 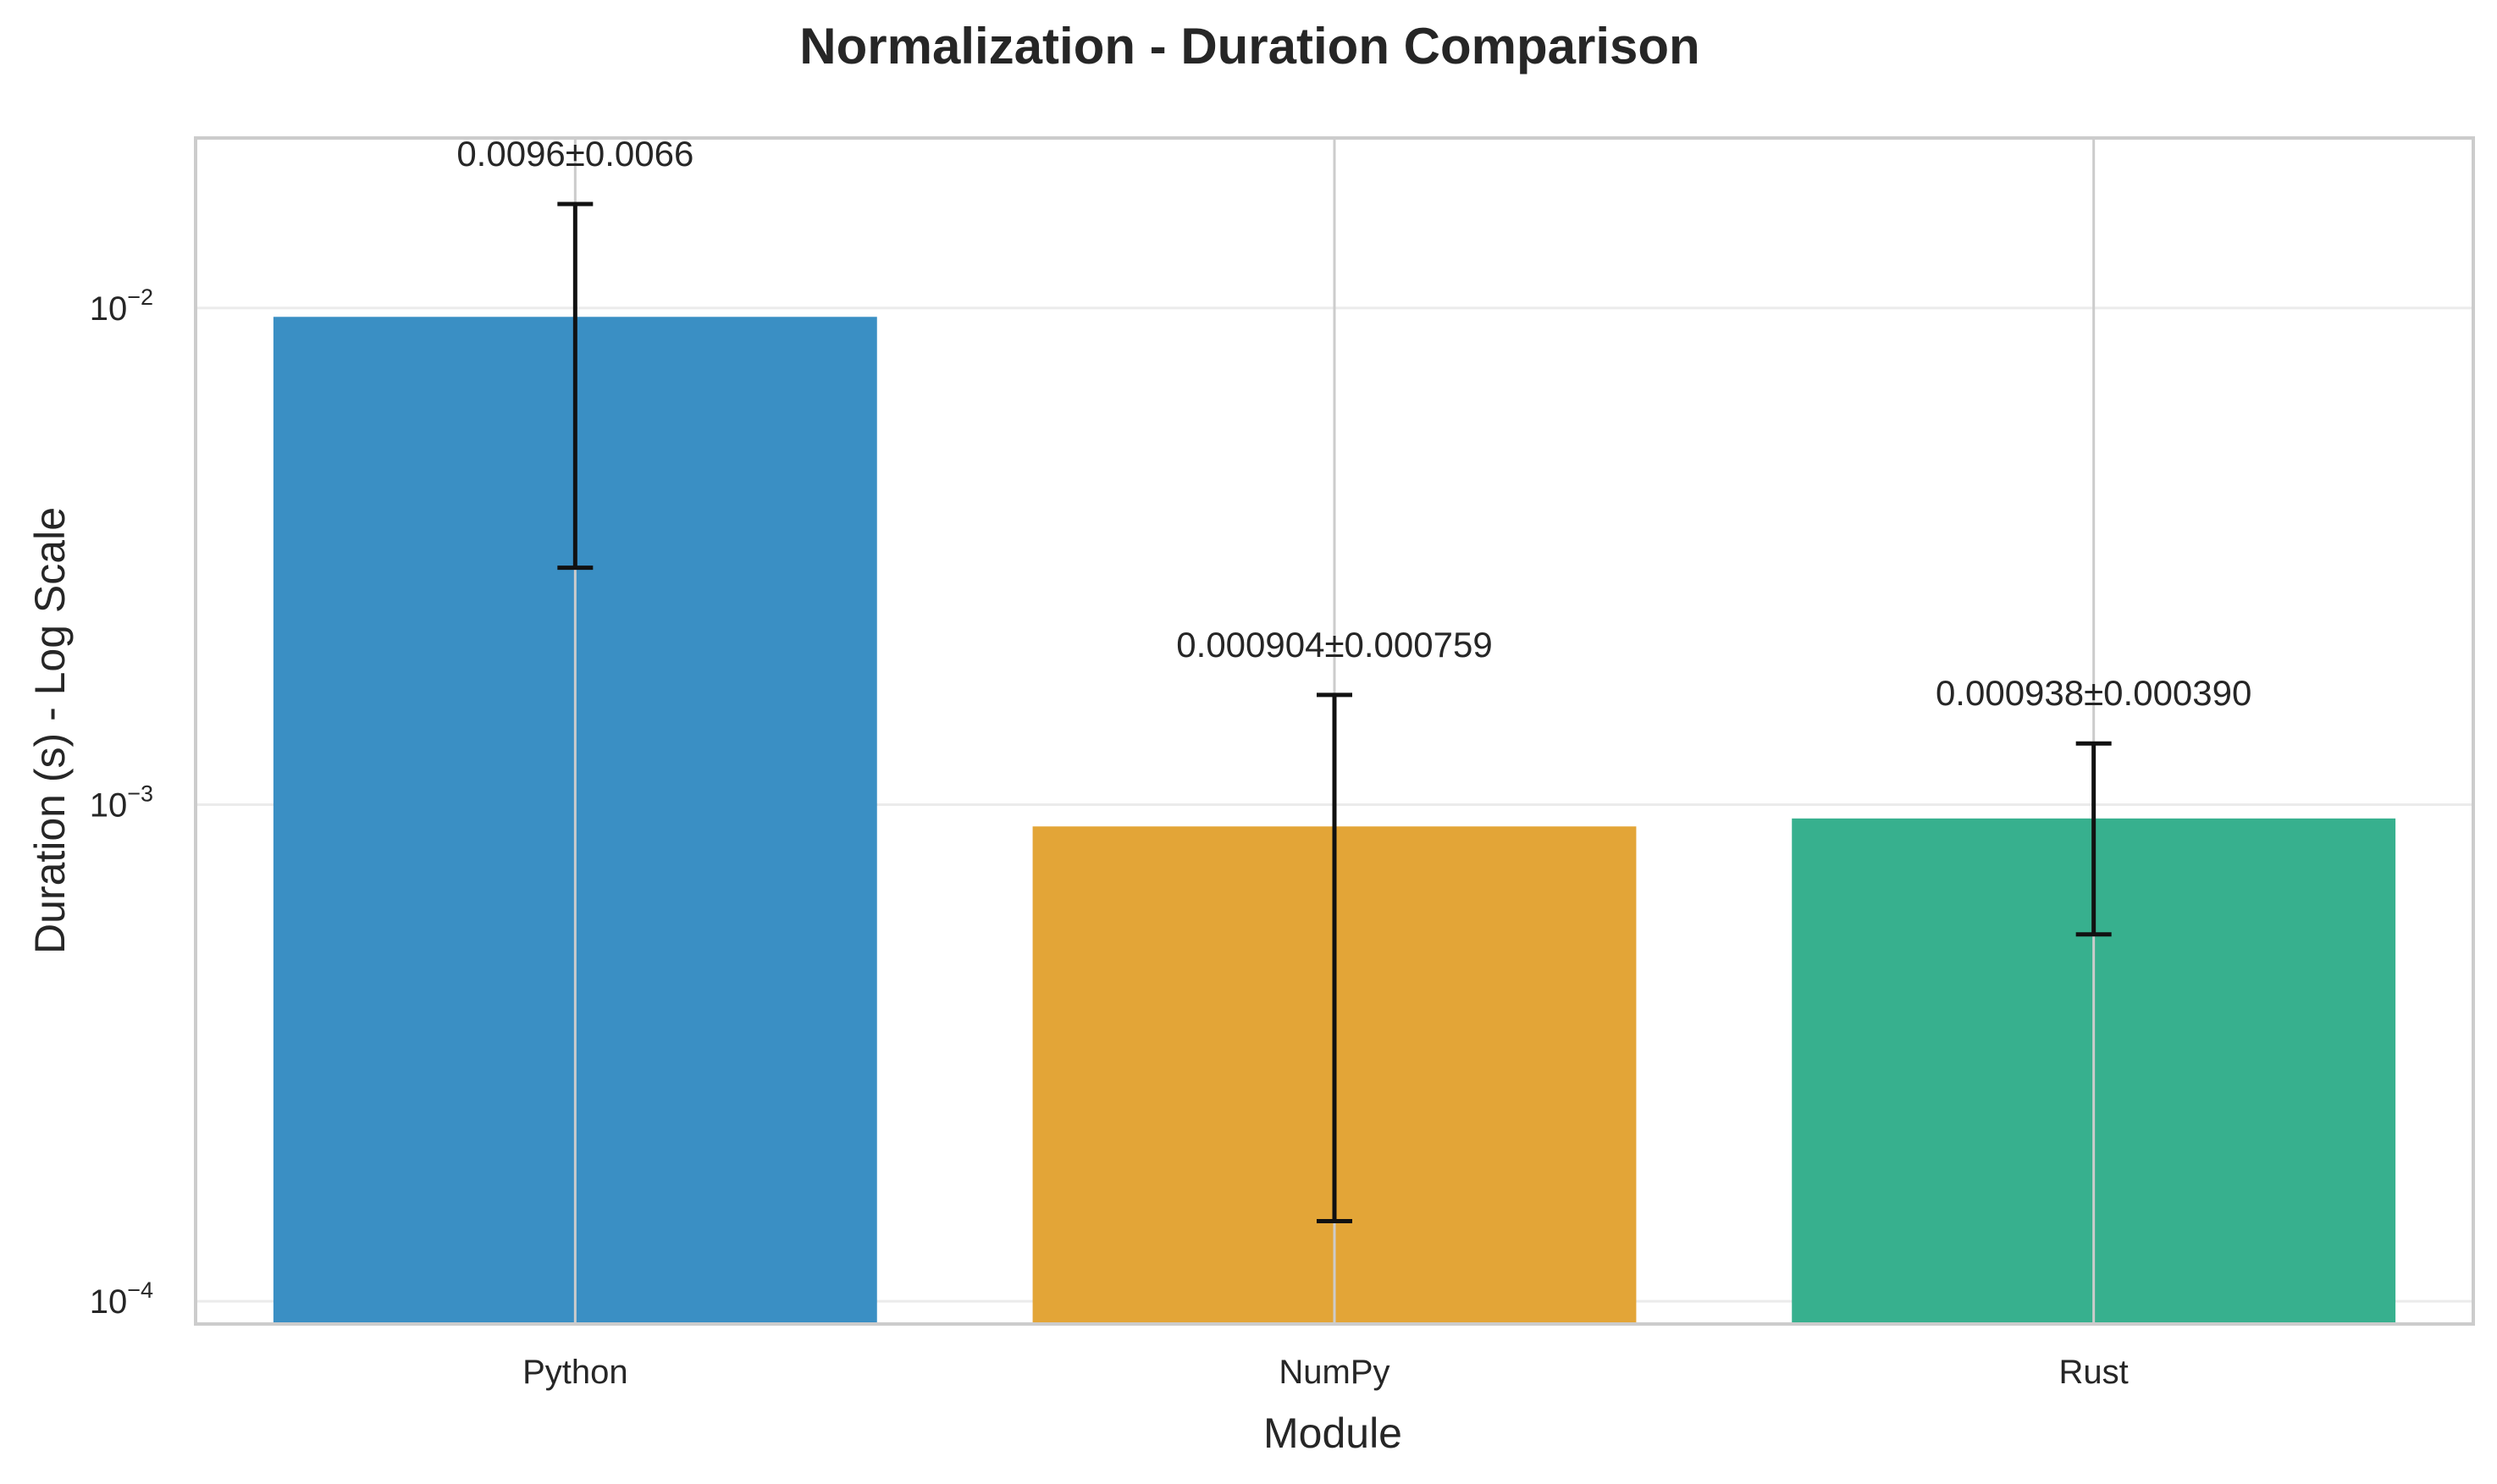 What do you see at coordinates (121, 306) in the screenshot?
I see `y-tick-label: 10⁻²` at bounding box center [121, 306].